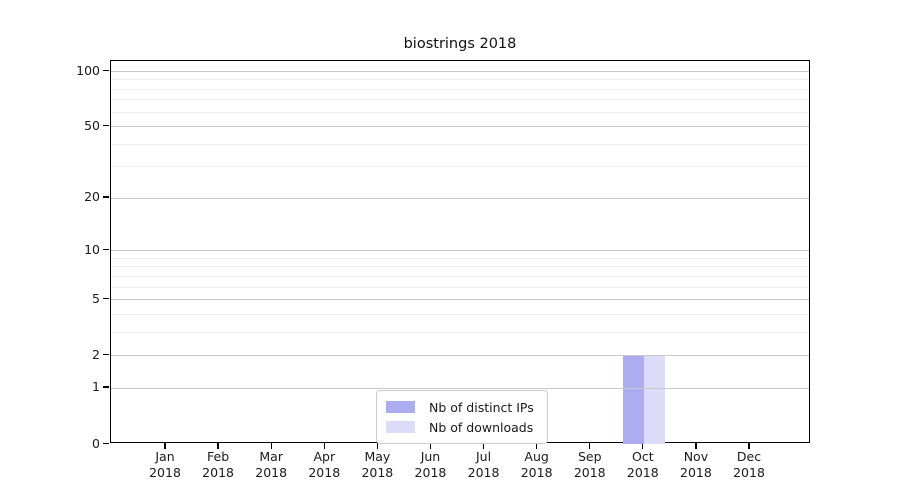 The image size is (900, 500). I want to click on x-tick-label: Jan 2018, so click(165, 464).